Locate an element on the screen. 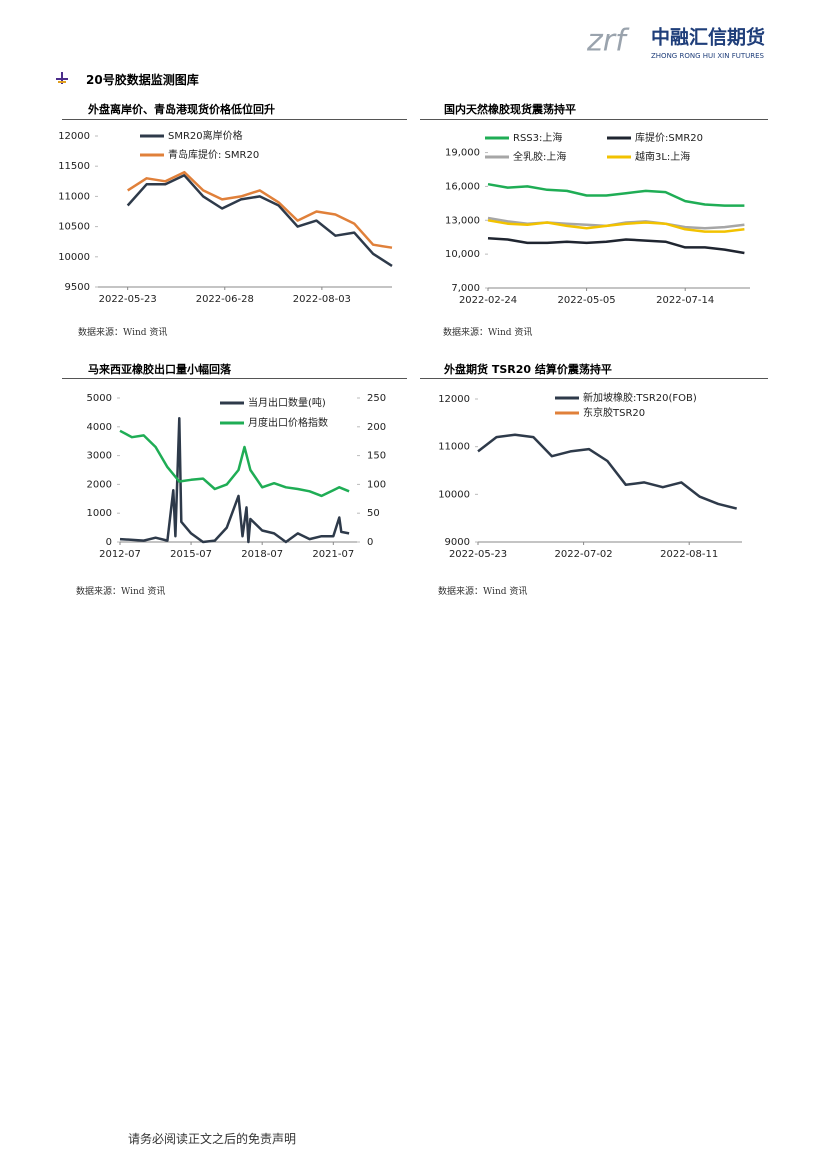  y-tick-label: 9500 is located at coordinates (77, 287).